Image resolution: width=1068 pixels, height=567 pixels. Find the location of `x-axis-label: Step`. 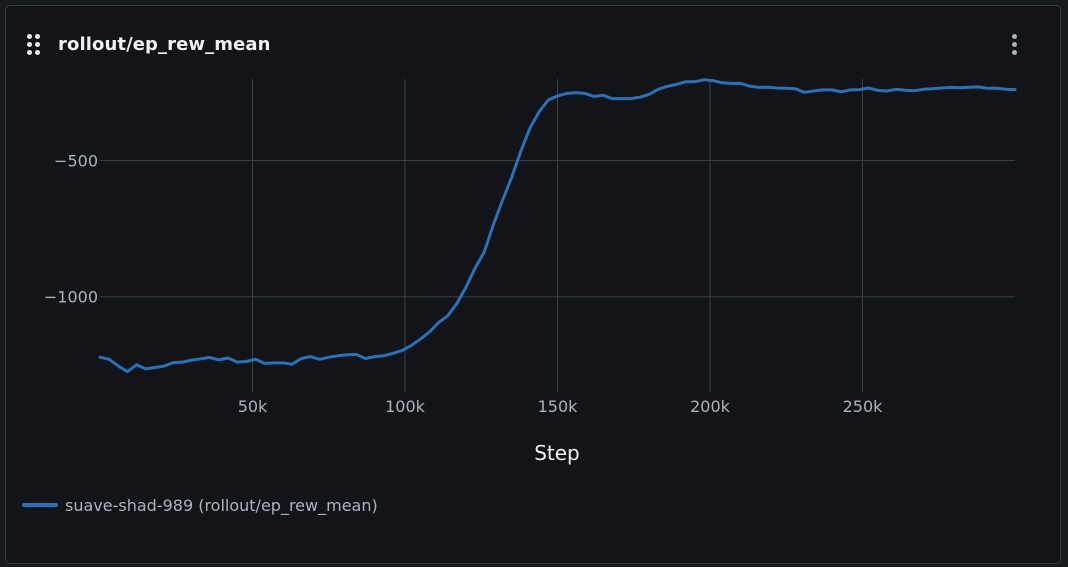

x-axis-label: Step is located at coordinates (557, 453).